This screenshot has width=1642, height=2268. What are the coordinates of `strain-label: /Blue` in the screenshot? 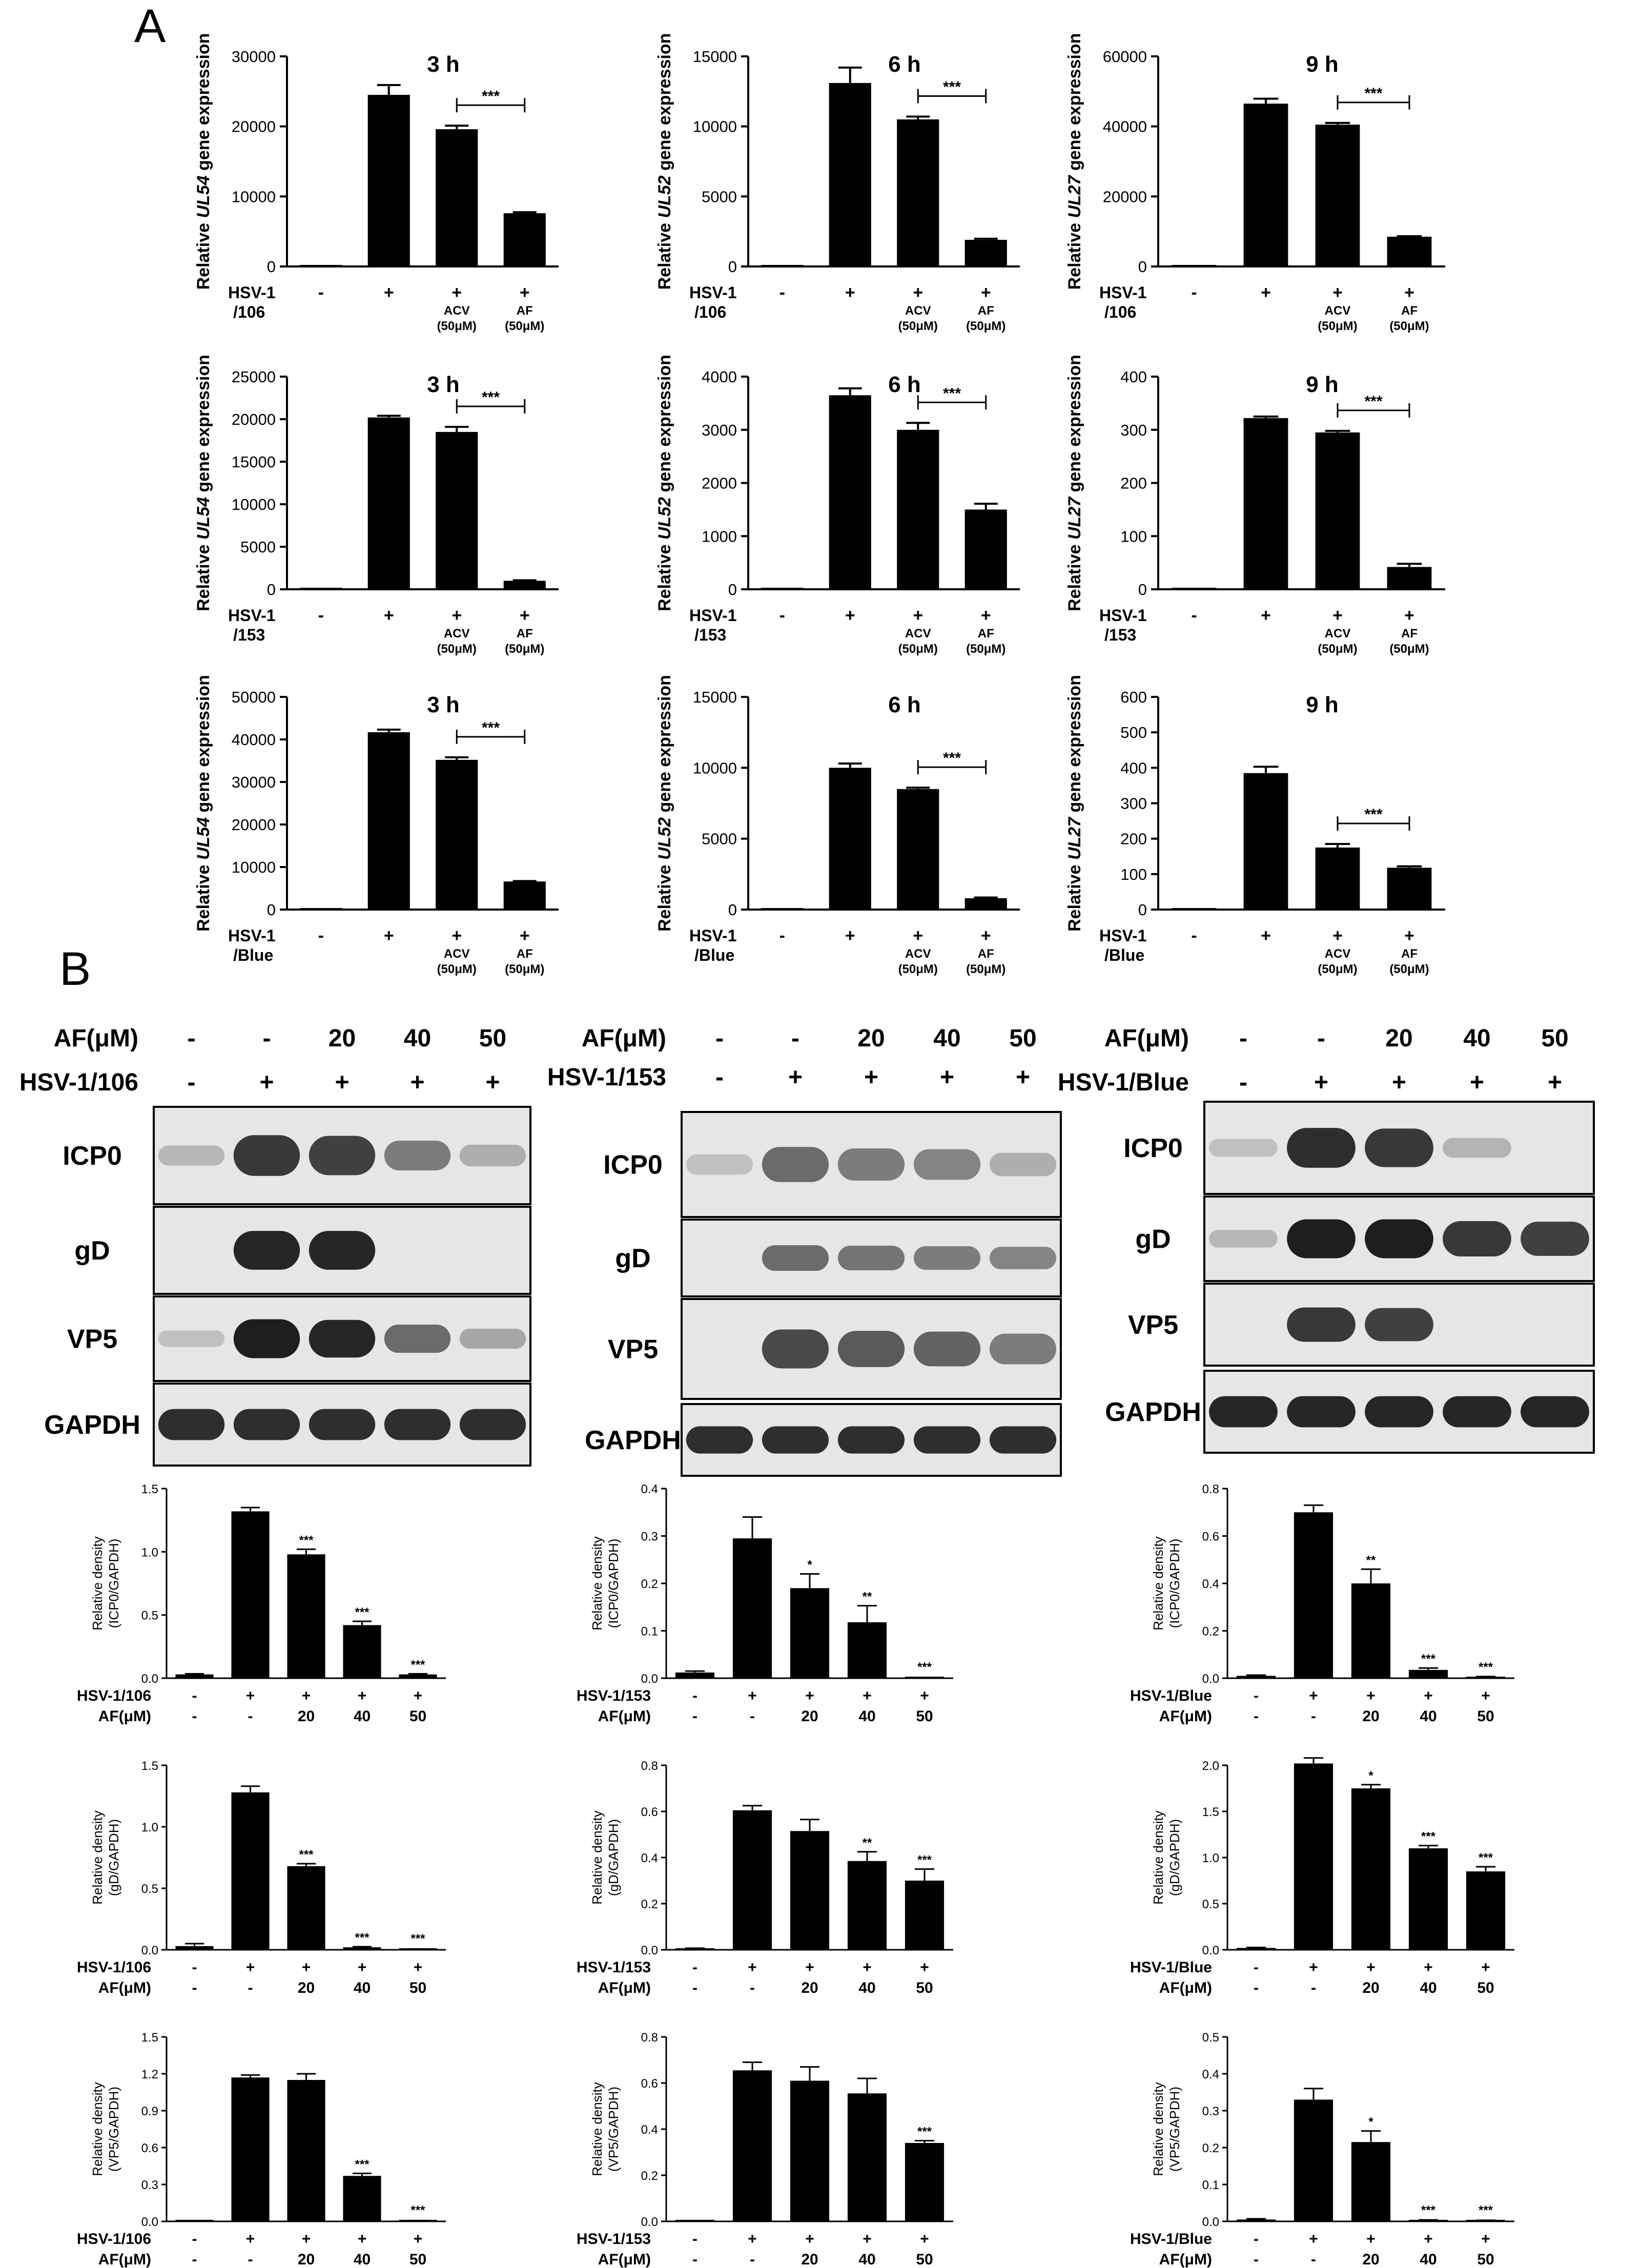 It's located at (1124, 955).